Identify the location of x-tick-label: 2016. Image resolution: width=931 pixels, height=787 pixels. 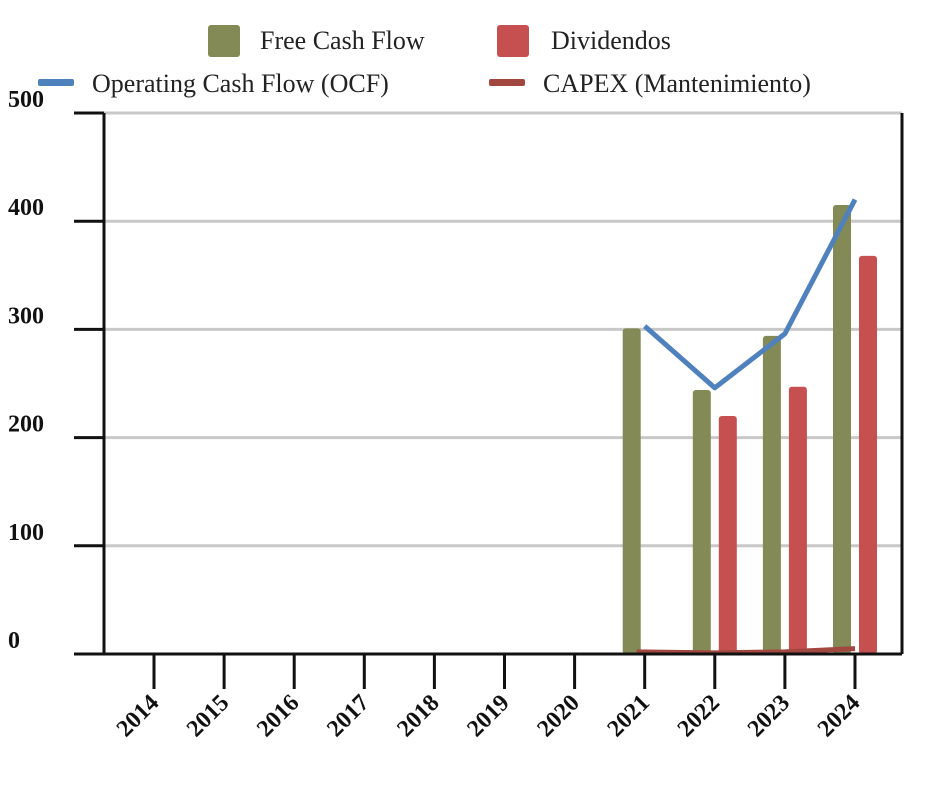
(278, 716).